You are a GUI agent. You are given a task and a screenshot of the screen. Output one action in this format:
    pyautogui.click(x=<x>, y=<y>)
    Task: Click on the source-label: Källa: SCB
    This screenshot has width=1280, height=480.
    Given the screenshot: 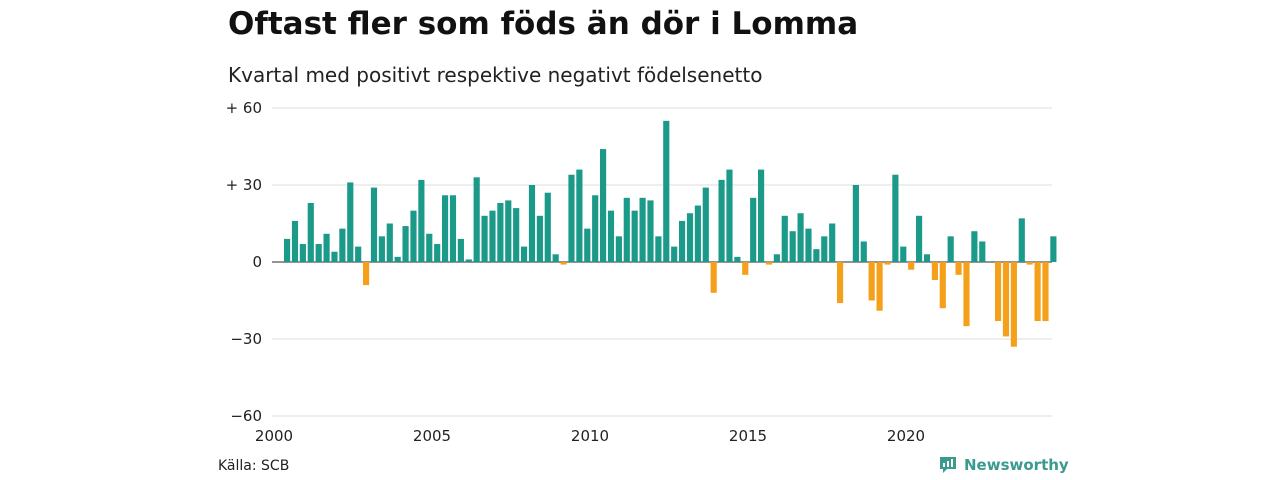 What is the action you would take?
    pyautogui.click(x=254, y=466)
    